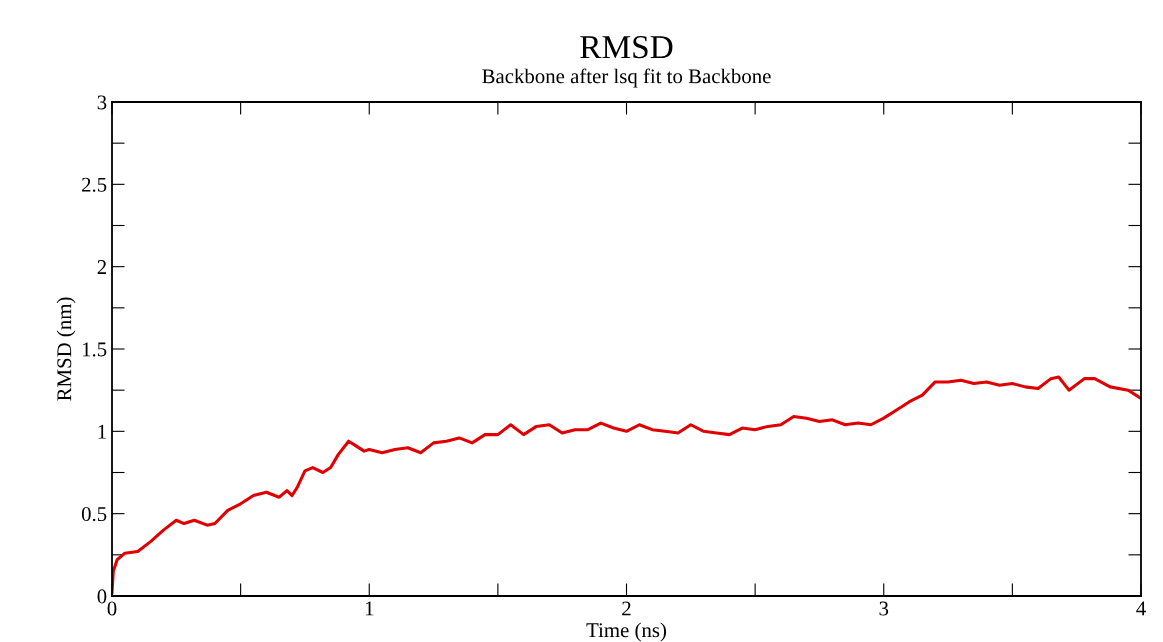 The image size is (1163, 642). Describe the element at coordinates (101, 267) in the screenshot. I see `y-tick-label: 2` at that location.